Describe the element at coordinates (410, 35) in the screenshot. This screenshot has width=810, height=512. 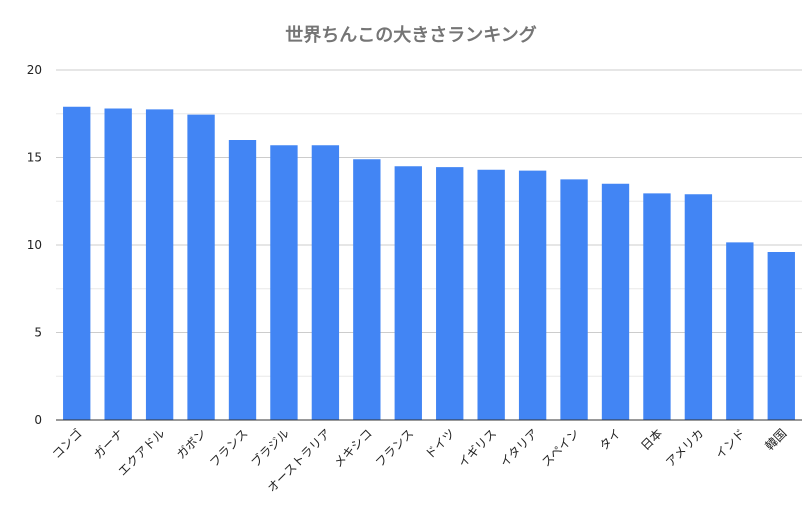
I see `chart-title: 世界ちんこの大きさランキング` at that location.